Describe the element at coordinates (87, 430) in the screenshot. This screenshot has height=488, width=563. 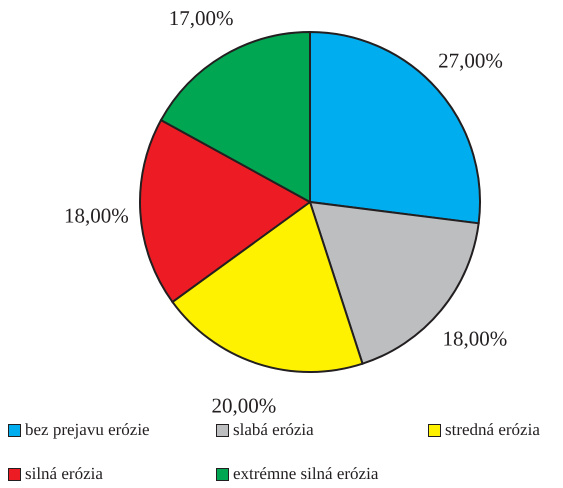
I see `legend-label: bez prejavu erózie` at that location.